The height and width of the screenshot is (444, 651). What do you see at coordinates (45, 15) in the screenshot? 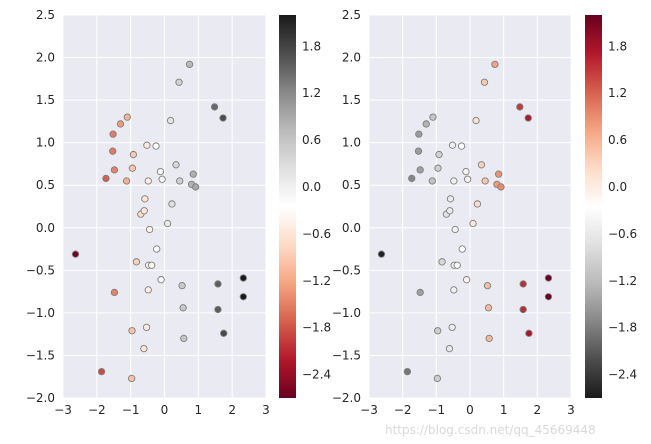
I see `y-tick-label: 2.5` at bounding box center [45, 15].